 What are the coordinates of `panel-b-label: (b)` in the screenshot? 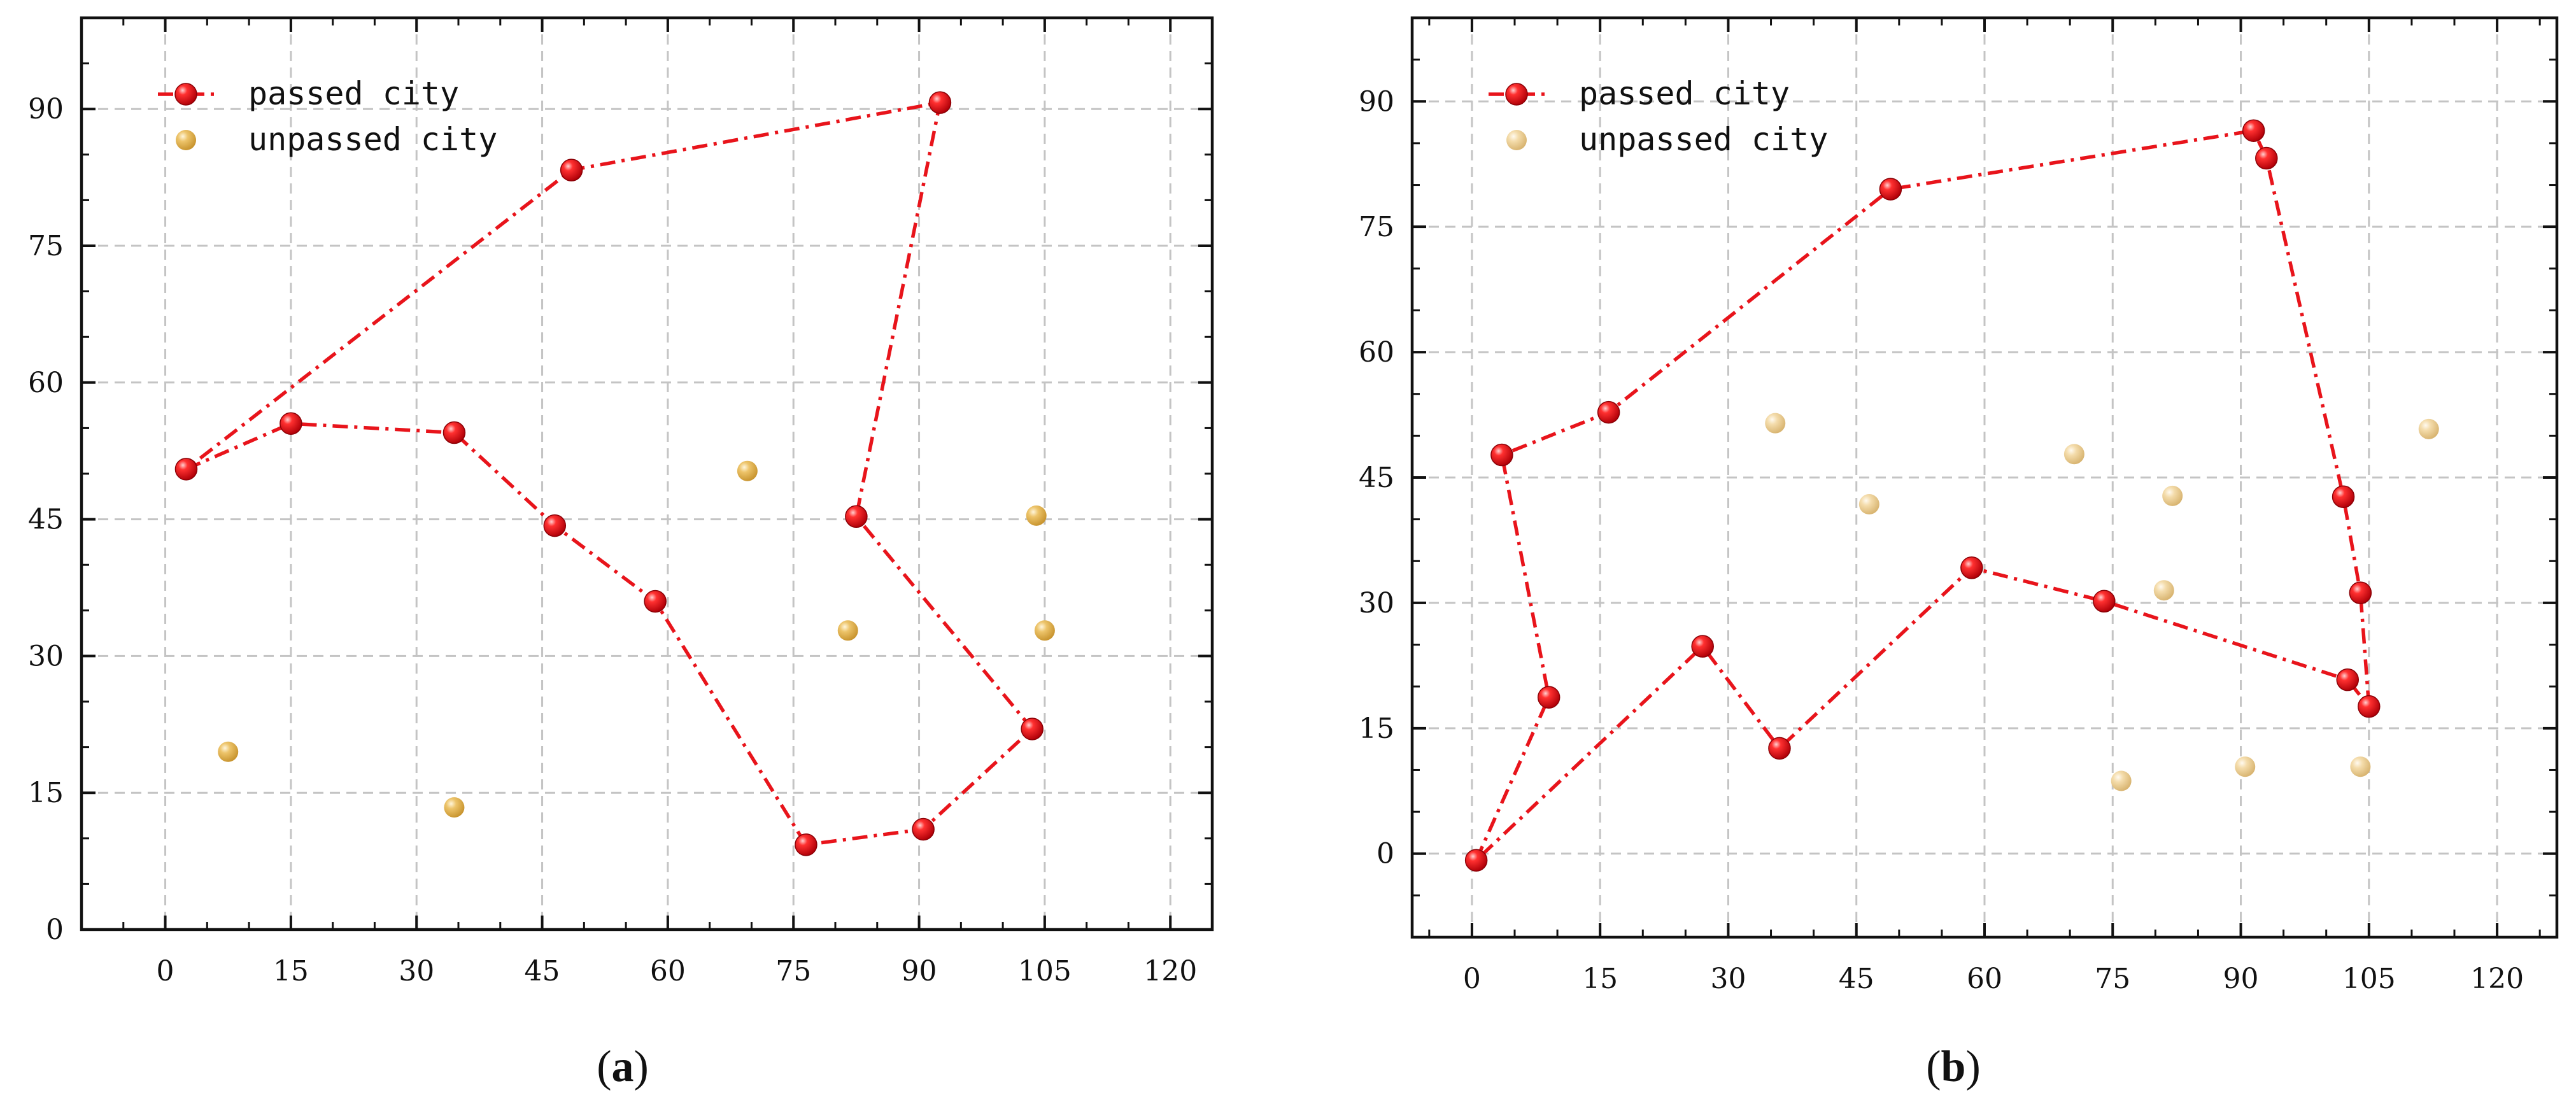 It's located at (1953, 1066).